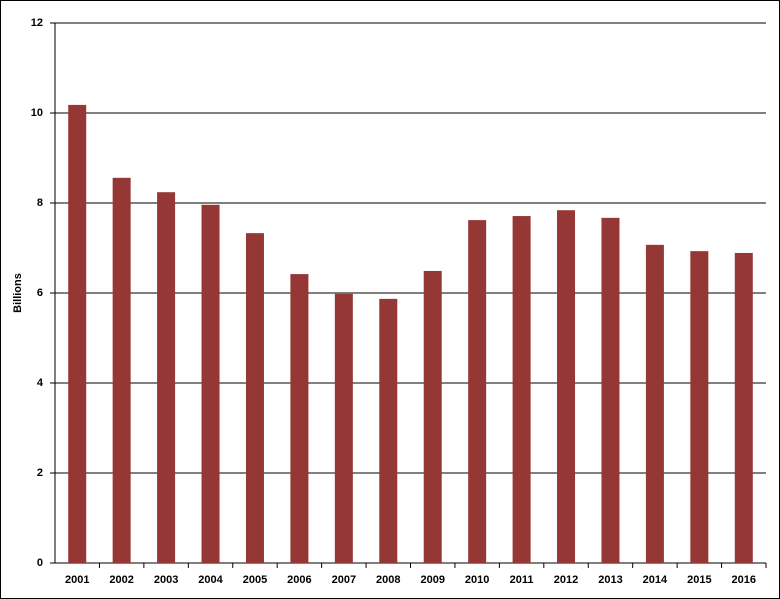 This screenshot has height=599, width=780. Describe the element at coordinates (40, 563) in the screenshot. I see `y-tick-label: 0` at that location.